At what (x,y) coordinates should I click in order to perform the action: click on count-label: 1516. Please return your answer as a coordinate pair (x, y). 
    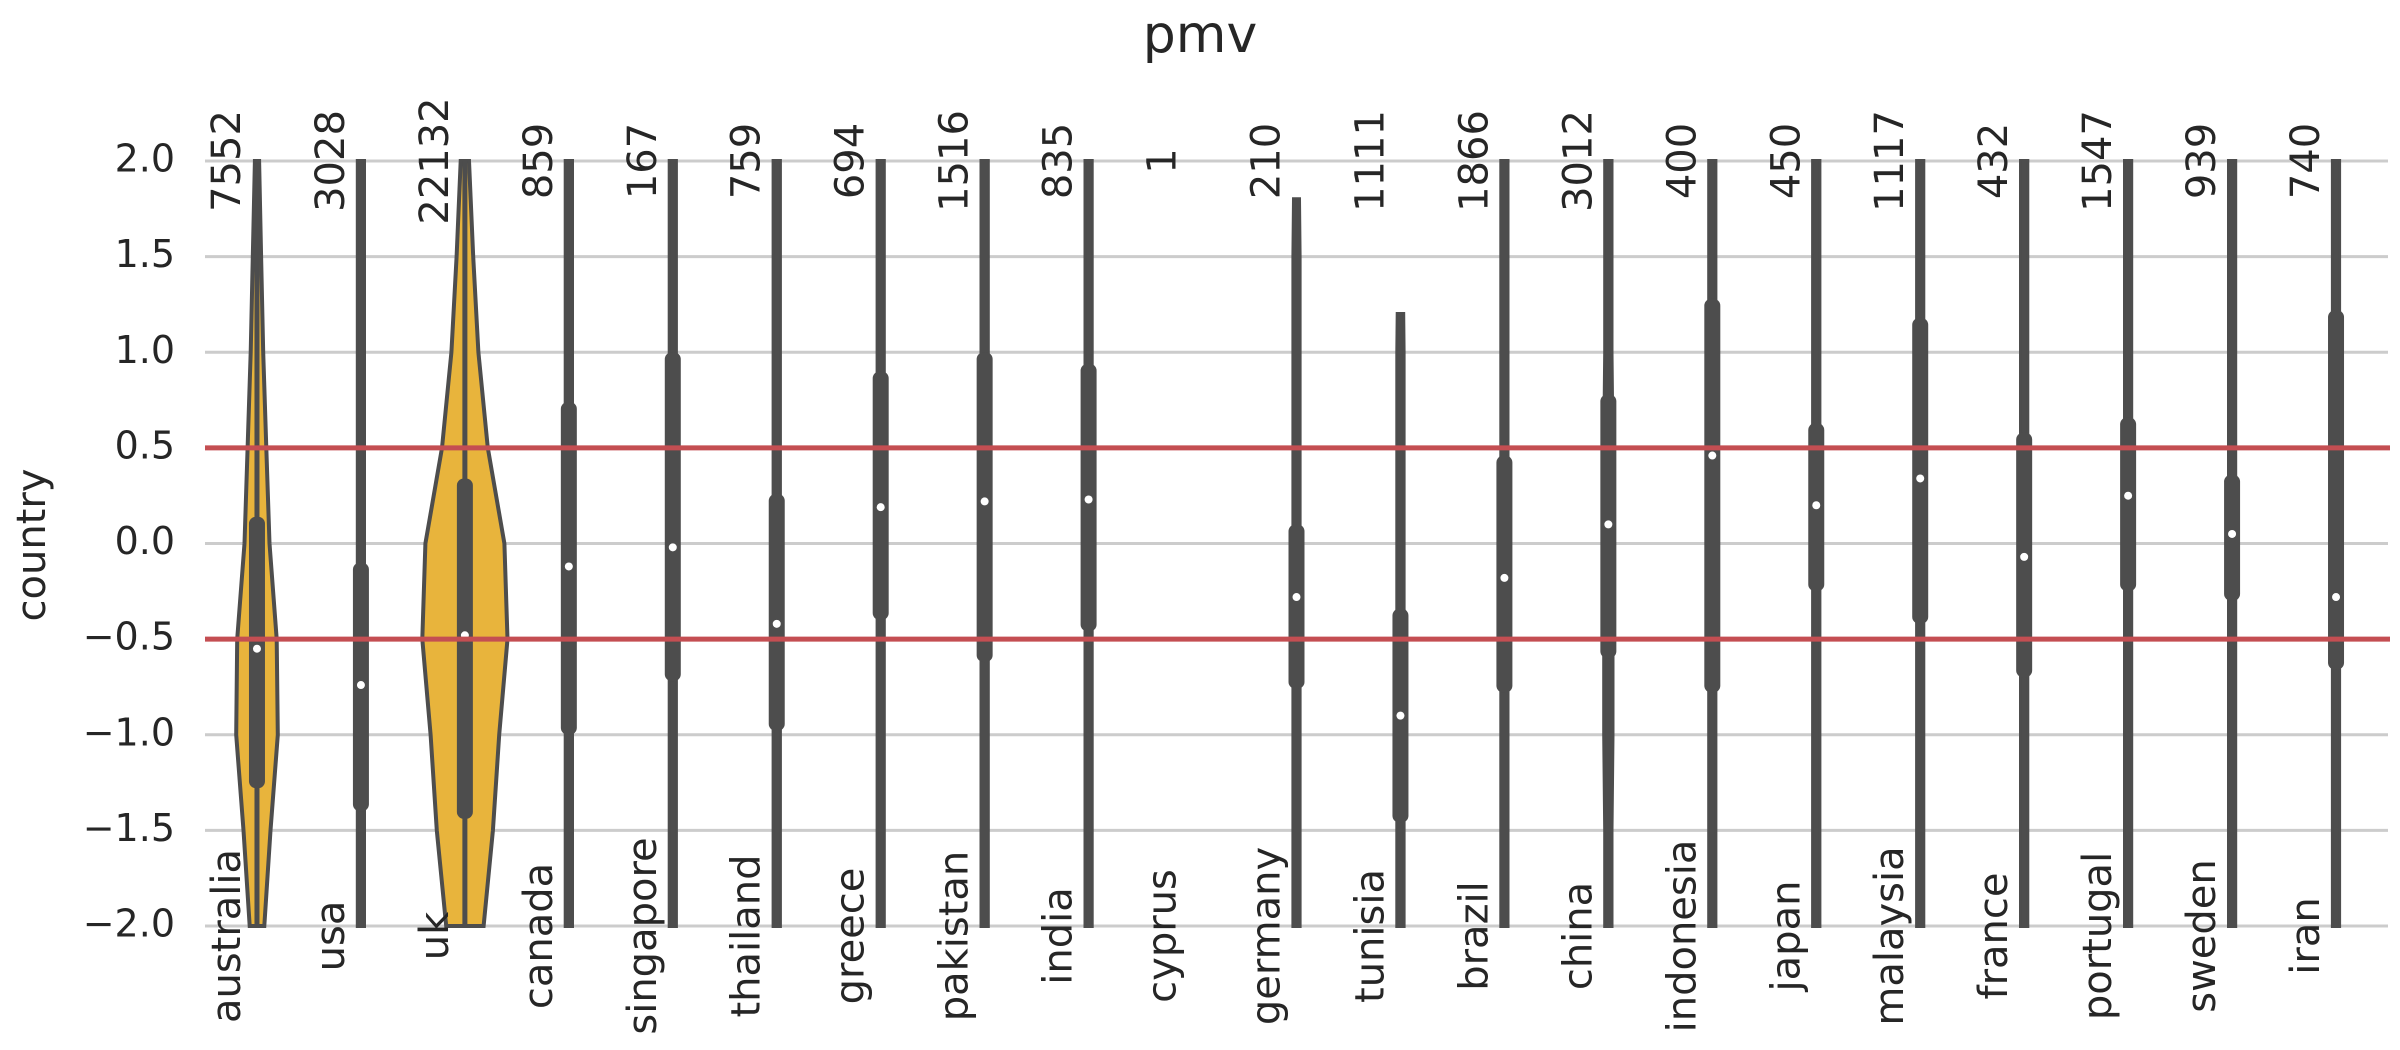
    Looking at the image, I should click on (955, 161).